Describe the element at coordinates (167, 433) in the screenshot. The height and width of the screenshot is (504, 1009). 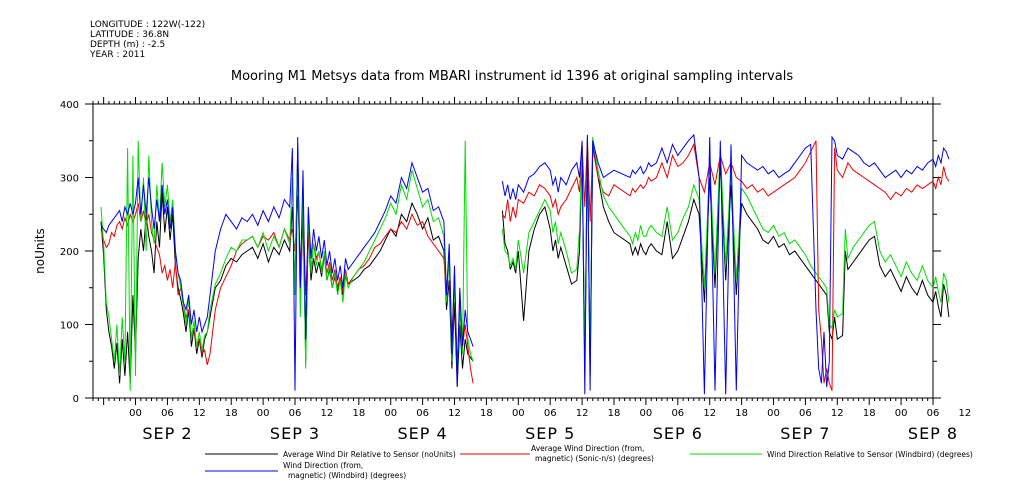
I see `day-label: SEP 2` at that location.